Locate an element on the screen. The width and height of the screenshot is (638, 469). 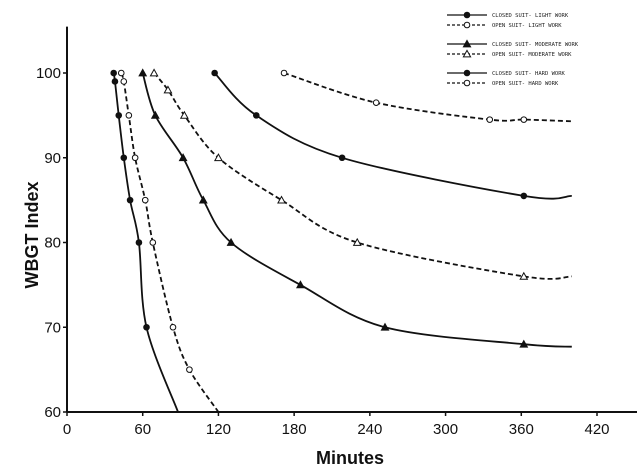
x-axis-title: Minutes is located at coordinates (350, 458).